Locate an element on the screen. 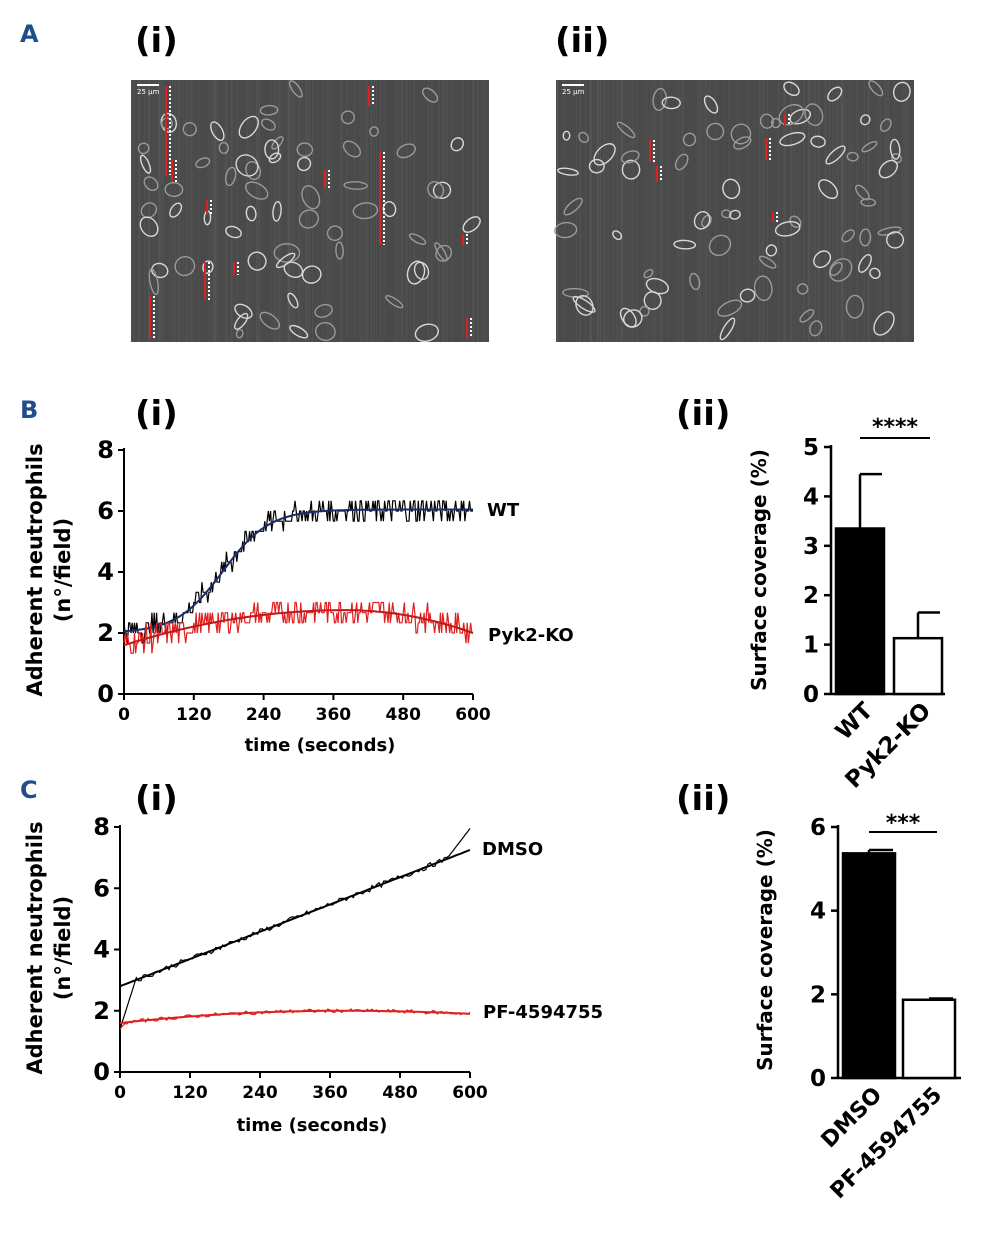 Image resolution: width=1004 pixels, height=1241 pixels. x-tick-label: 240 is located at coordinates (260, 1093).